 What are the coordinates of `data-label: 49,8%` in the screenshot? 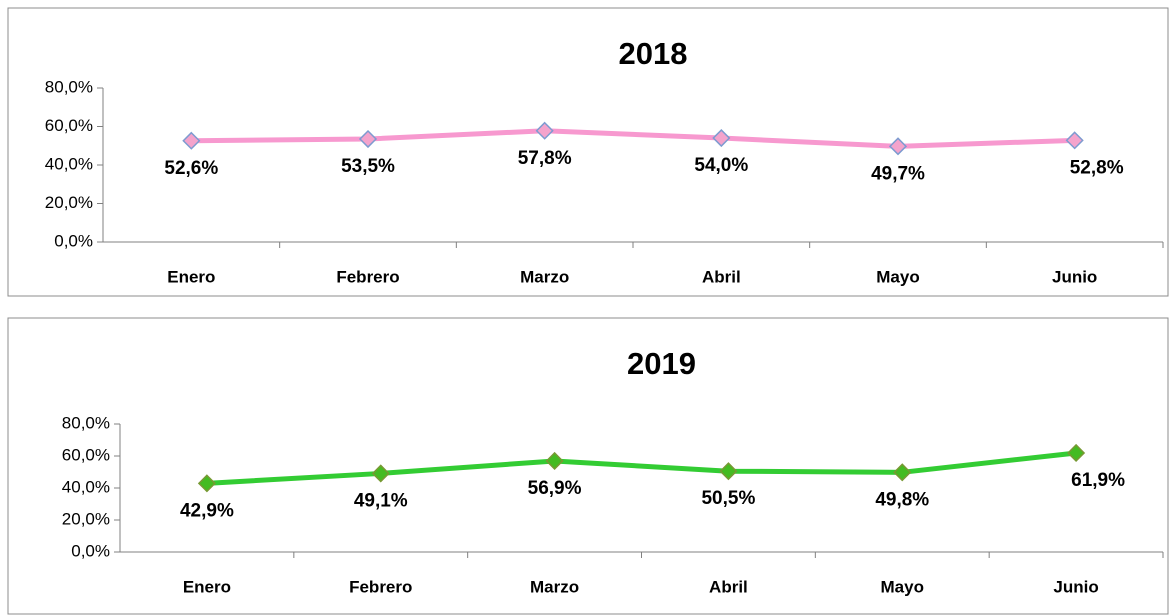 It's located at (902, 499).